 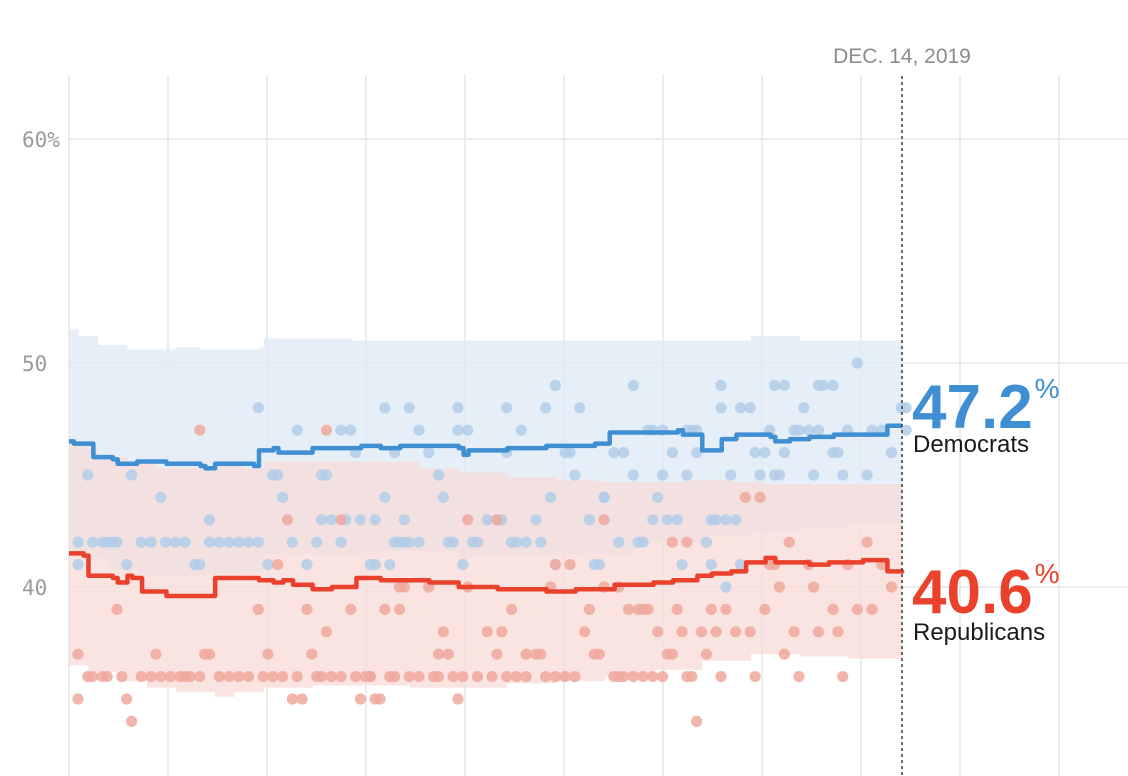 What do you see at coordinates (971, 444) in the screenshot?
I see `democrats-label: Democrats` at bounding box center [971, 444].